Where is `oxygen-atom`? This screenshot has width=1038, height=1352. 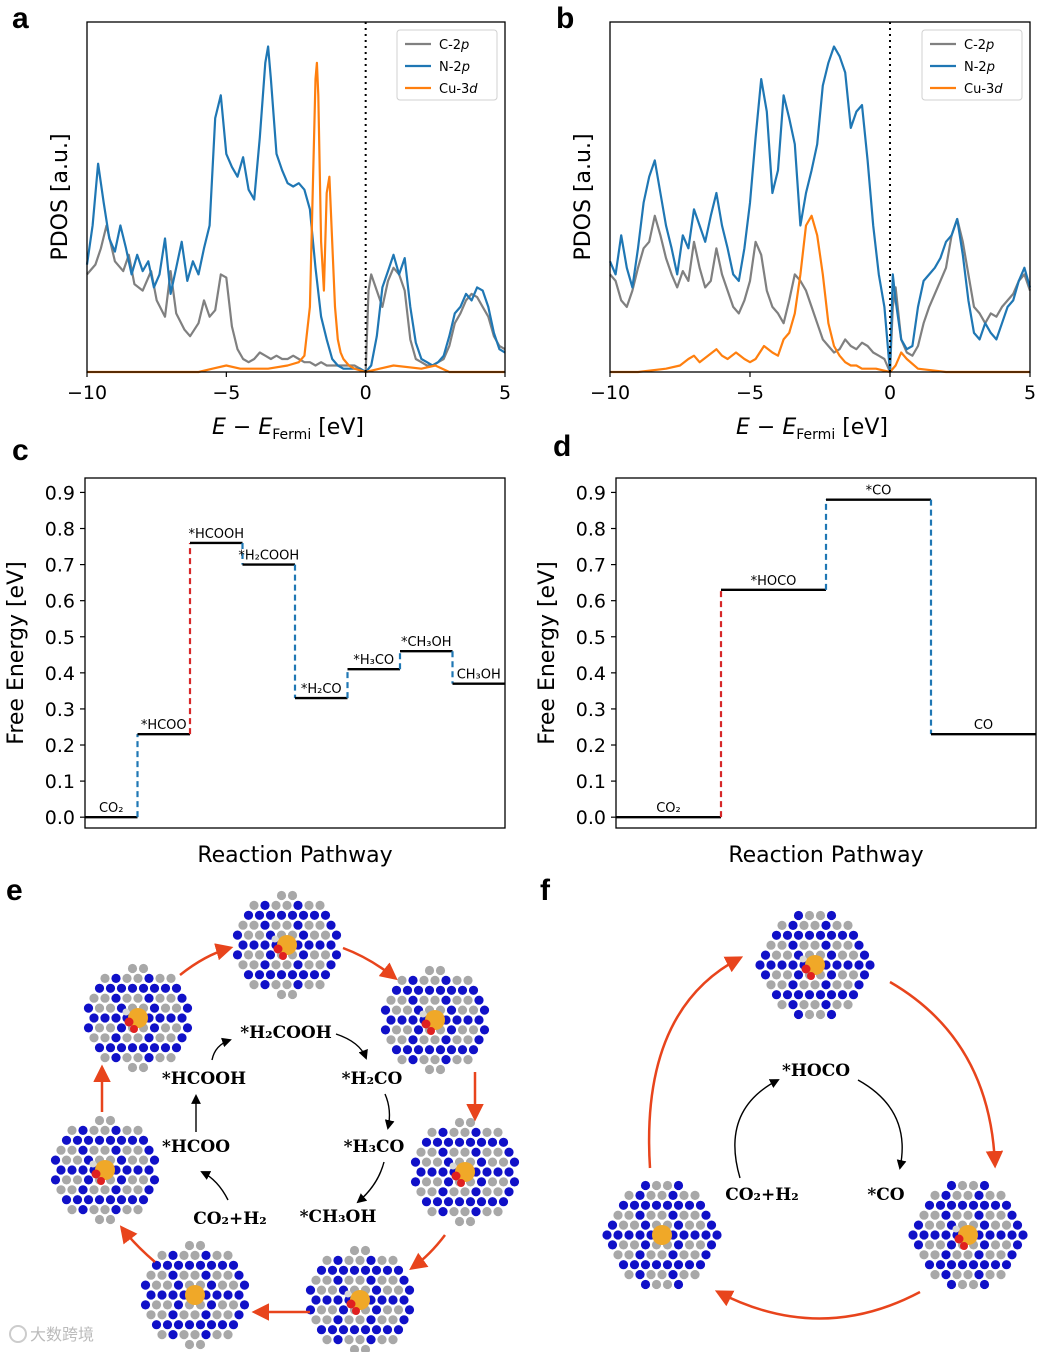
oxygen-atom is located at coordinates (356, 1311).